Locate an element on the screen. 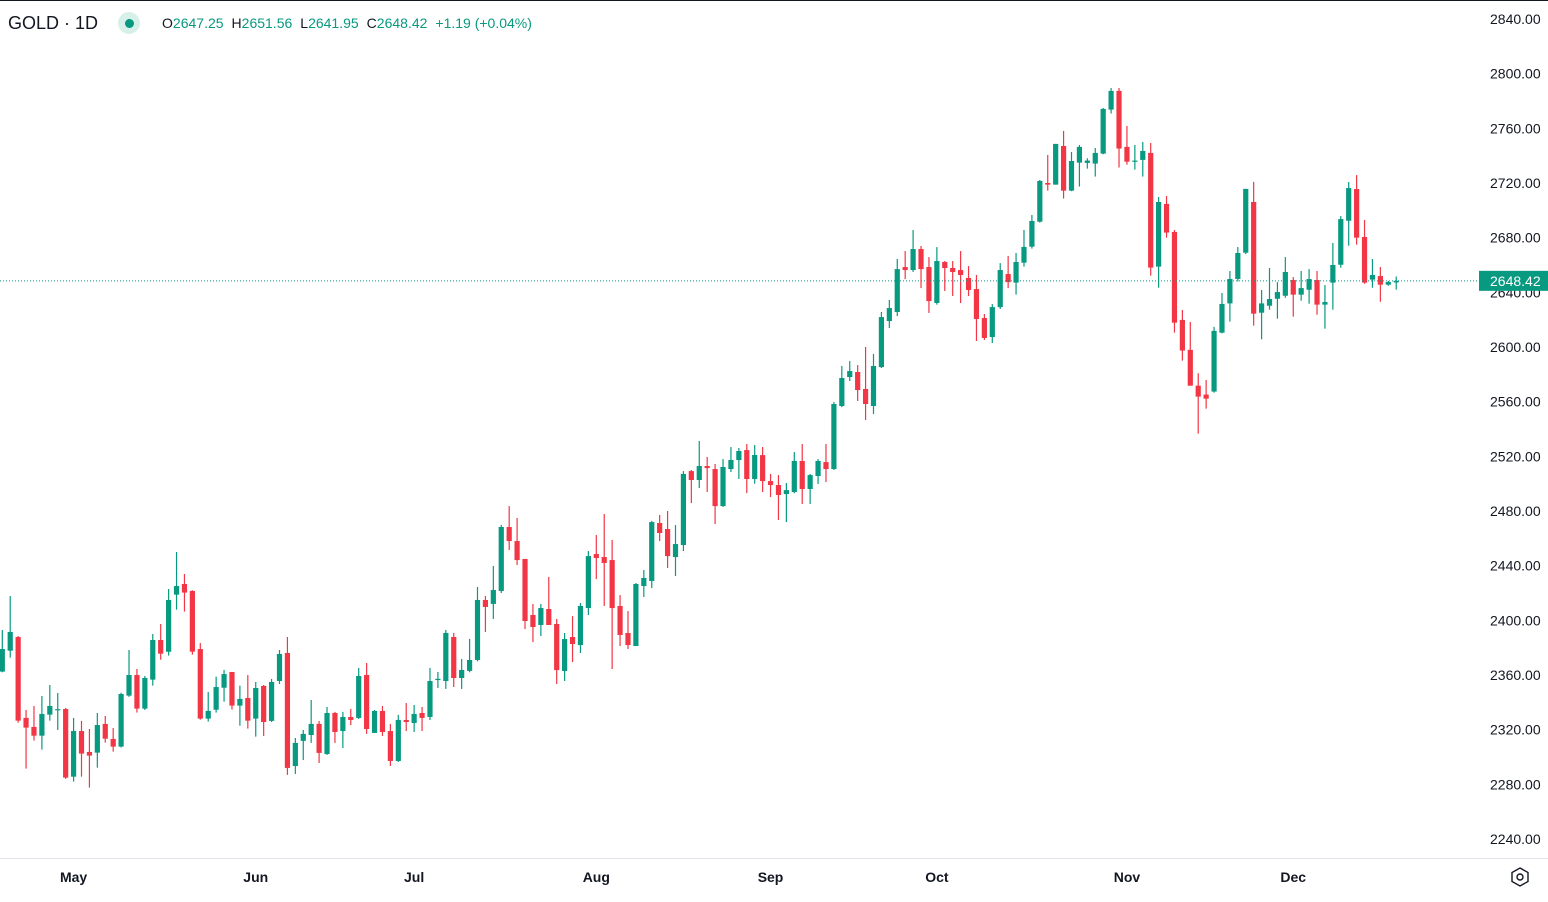  price-tick-label: 2240.00 is located at coordinates (1515, 839).